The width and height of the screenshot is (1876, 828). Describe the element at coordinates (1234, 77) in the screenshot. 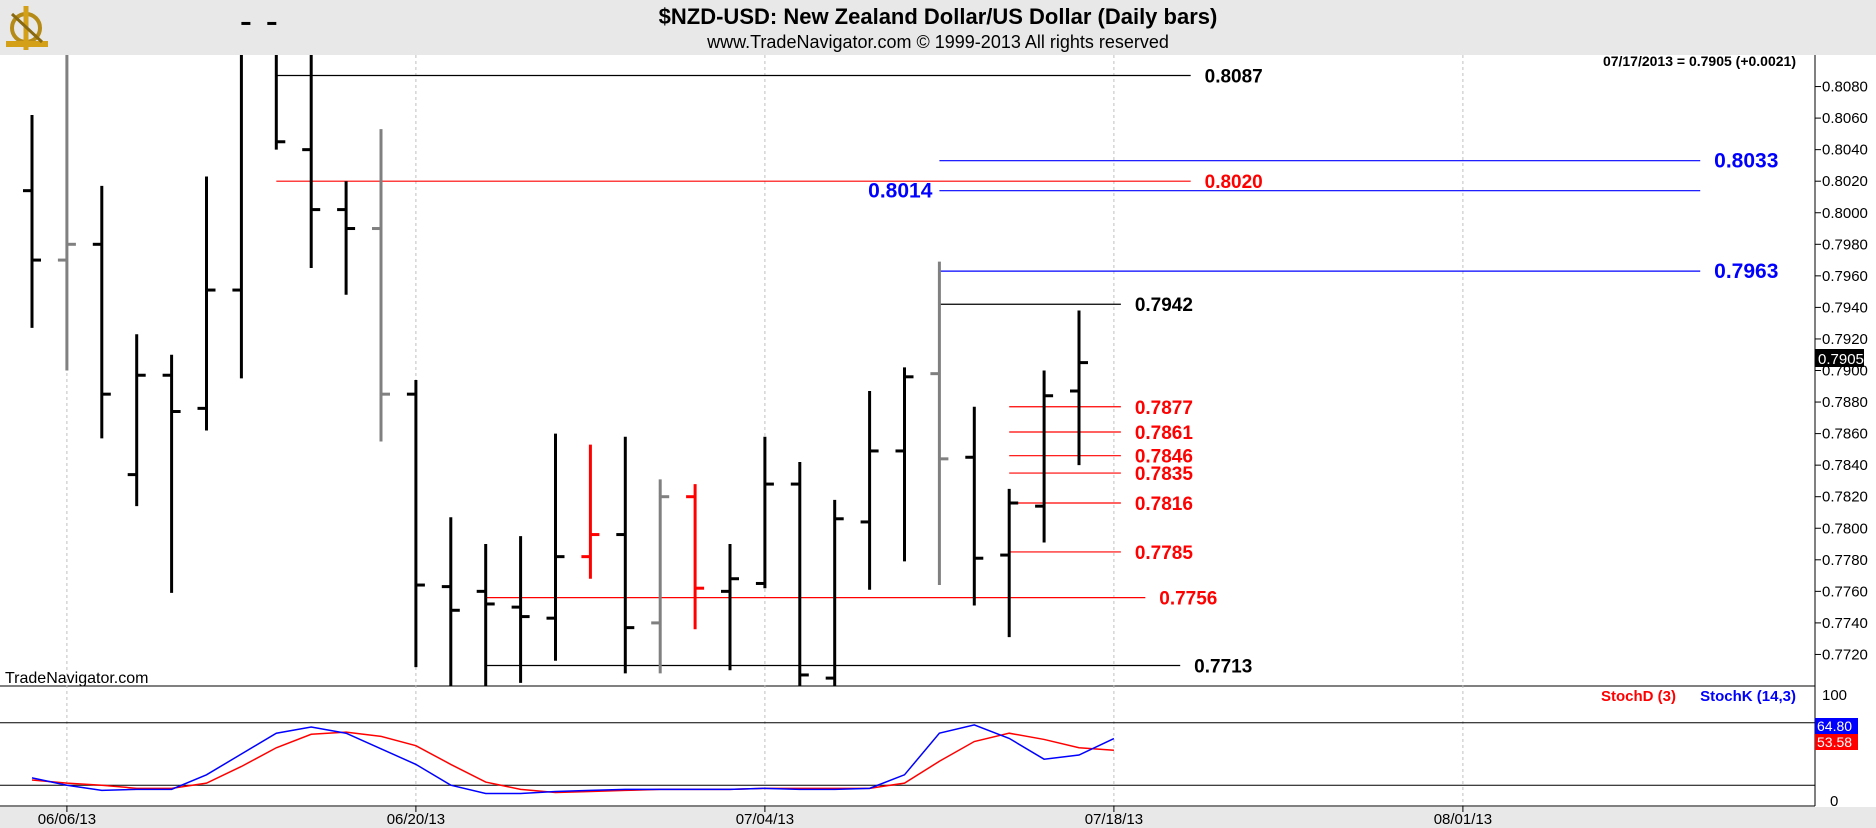

I see `level-label: 0.8087` at that location.